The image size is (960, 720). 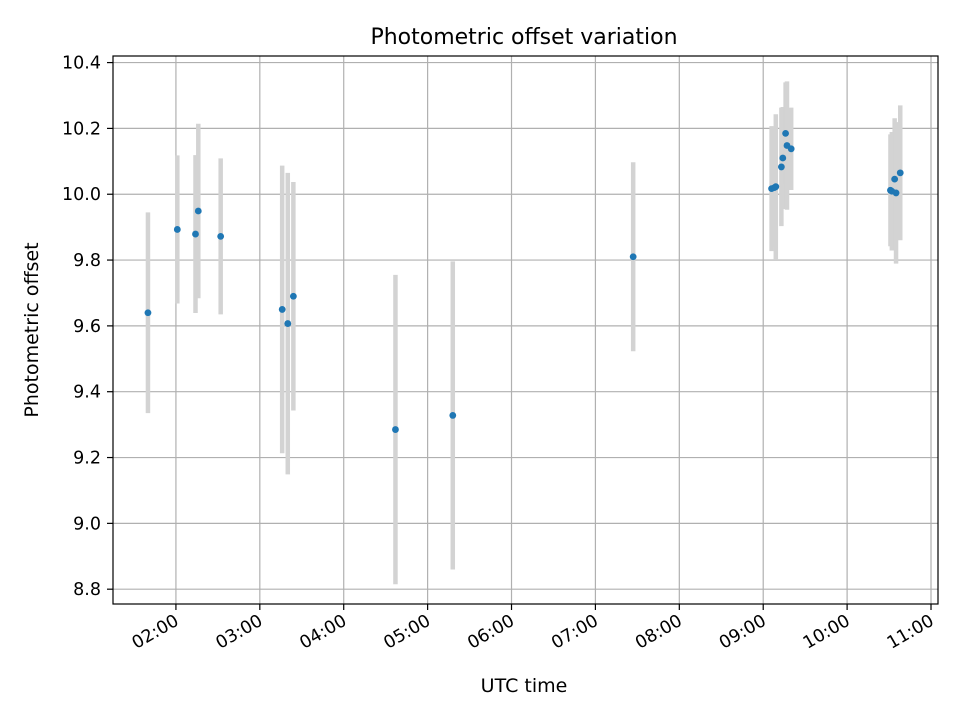 I want to click on y-tick-label: 10.2, so click(x=81, y=129).